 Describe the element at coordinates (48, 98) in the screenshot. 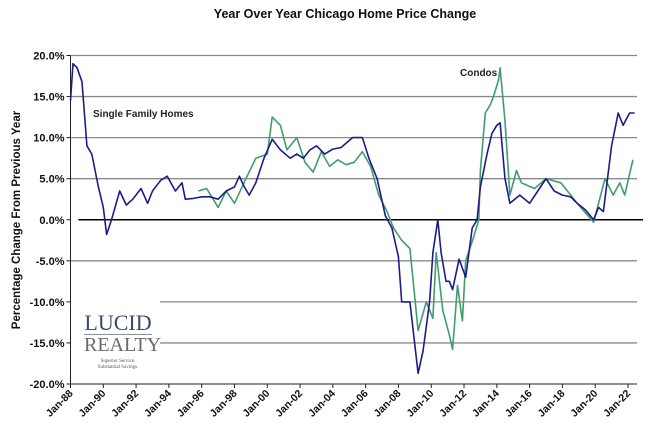

I see `y-tick-label: 15.0%` at that location.